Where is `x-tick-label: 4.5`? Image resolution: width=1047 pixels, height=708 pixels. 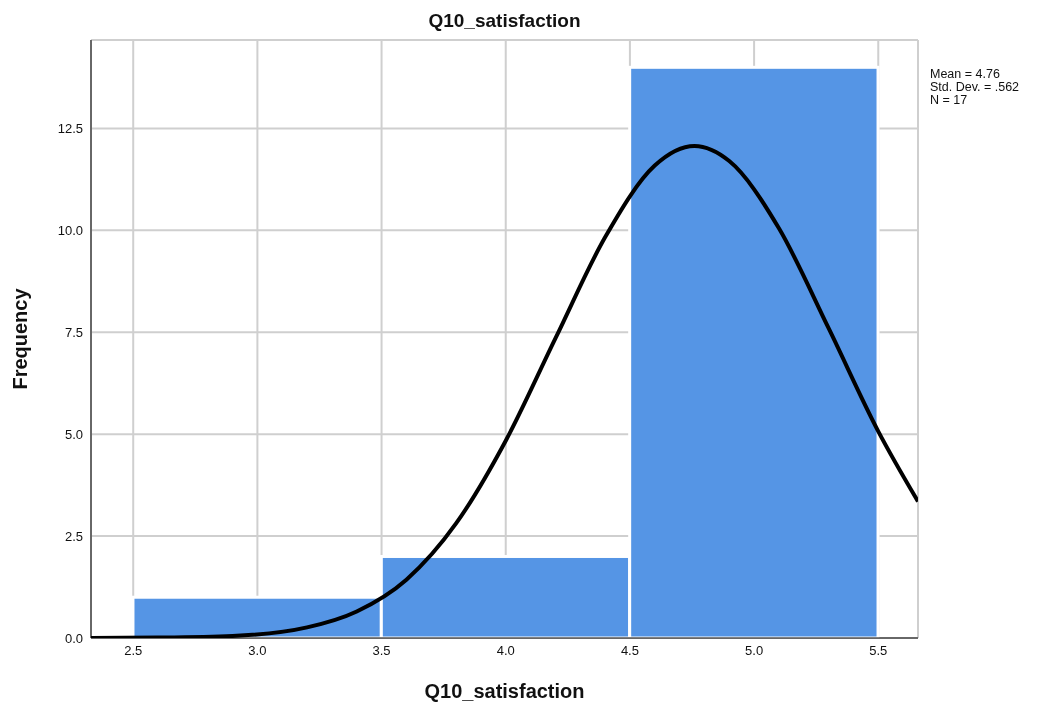
x-tick-label: 4.5 is located at coordinates (629, 651).